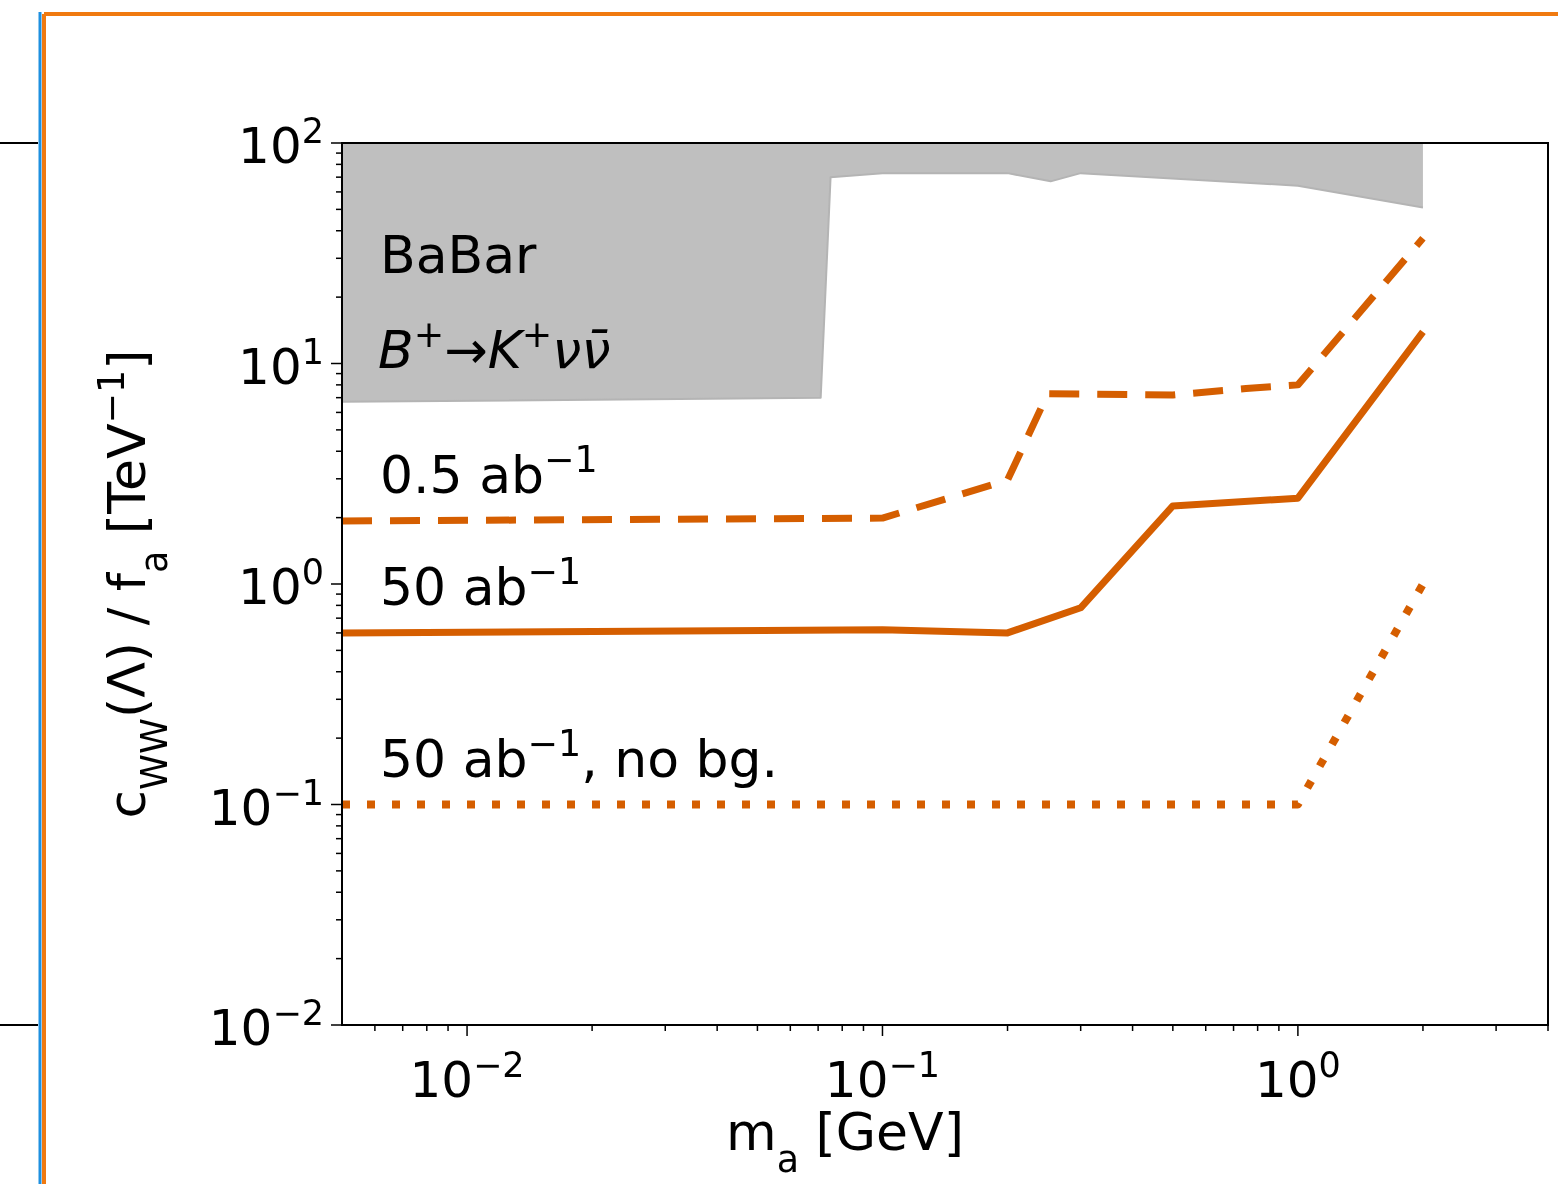 This screenshot has width=1558, height=1184. I want to click on series-label: 50 ab$^{−1}$, so click(481, 583).